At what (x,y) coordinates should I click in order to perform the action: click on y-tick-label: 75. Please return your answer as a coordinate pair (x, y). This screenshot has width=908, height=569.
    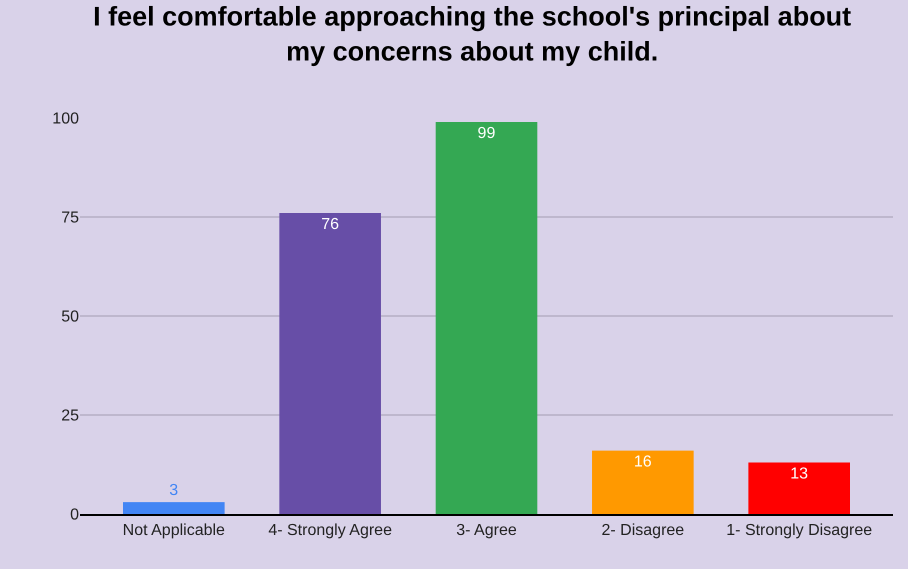
    Looking at the image, I should click on (70, 218).